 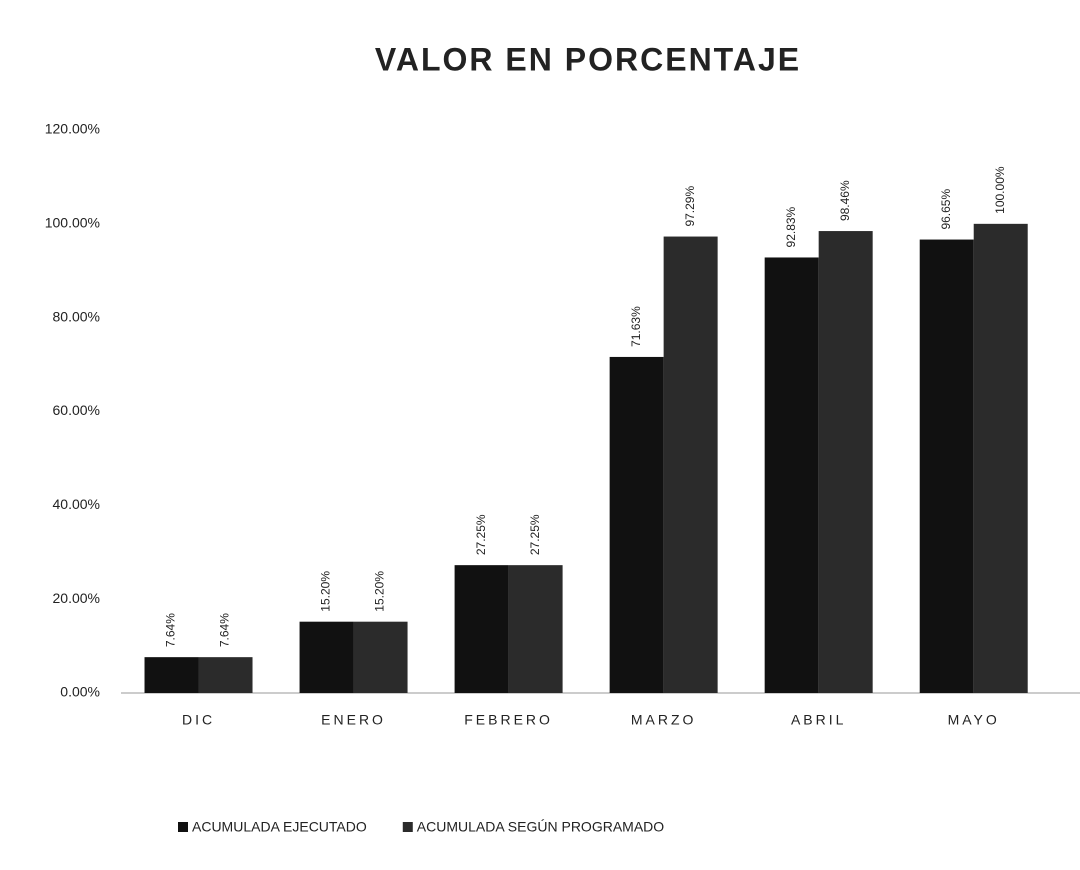 I want to click on y-tick-label: 20.00%, so click(x=76, y=598).